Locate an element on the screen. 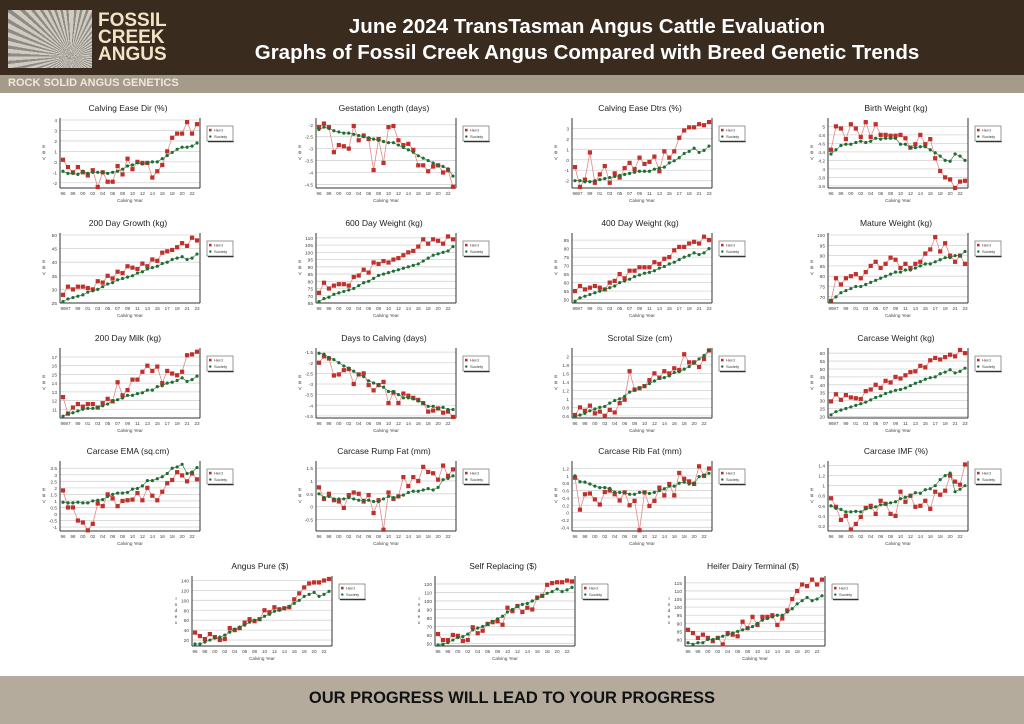  herd-legend-marker is located at coordinates (342, 588).